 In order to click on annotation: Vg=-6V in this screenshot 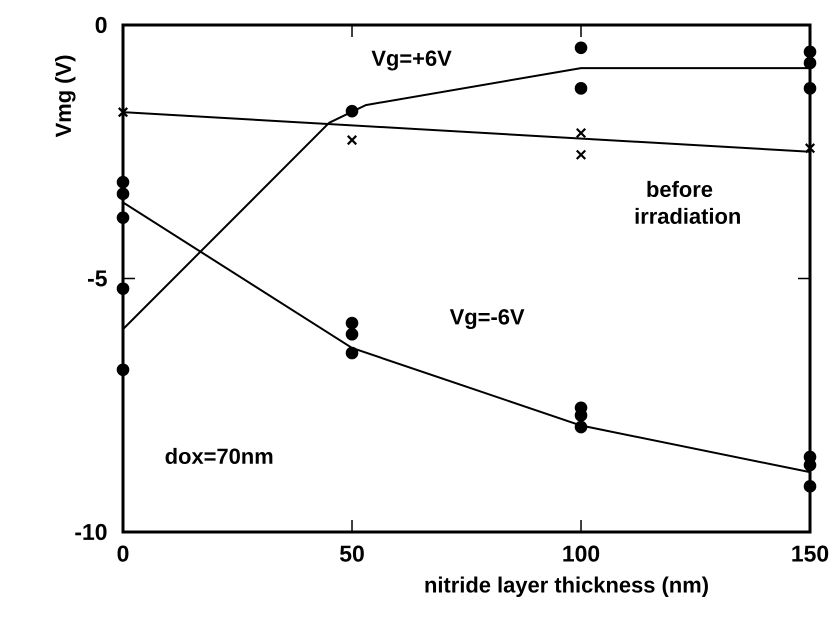, I will do `click(487, 319)`.